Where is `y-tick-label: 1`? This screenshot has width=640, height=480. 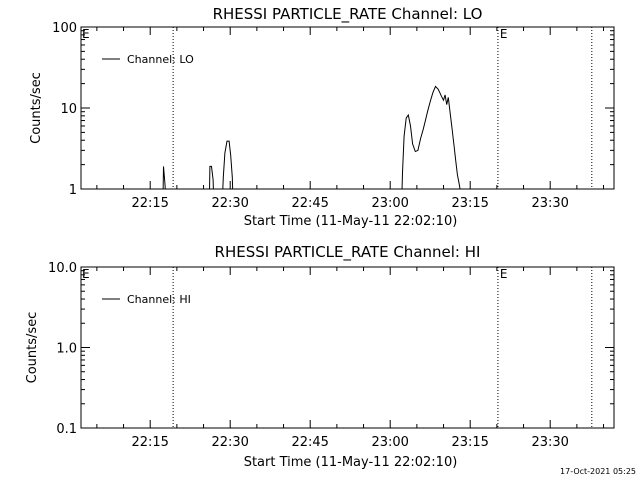
y-tick-label: 1 is located at coordinates (73, 190).